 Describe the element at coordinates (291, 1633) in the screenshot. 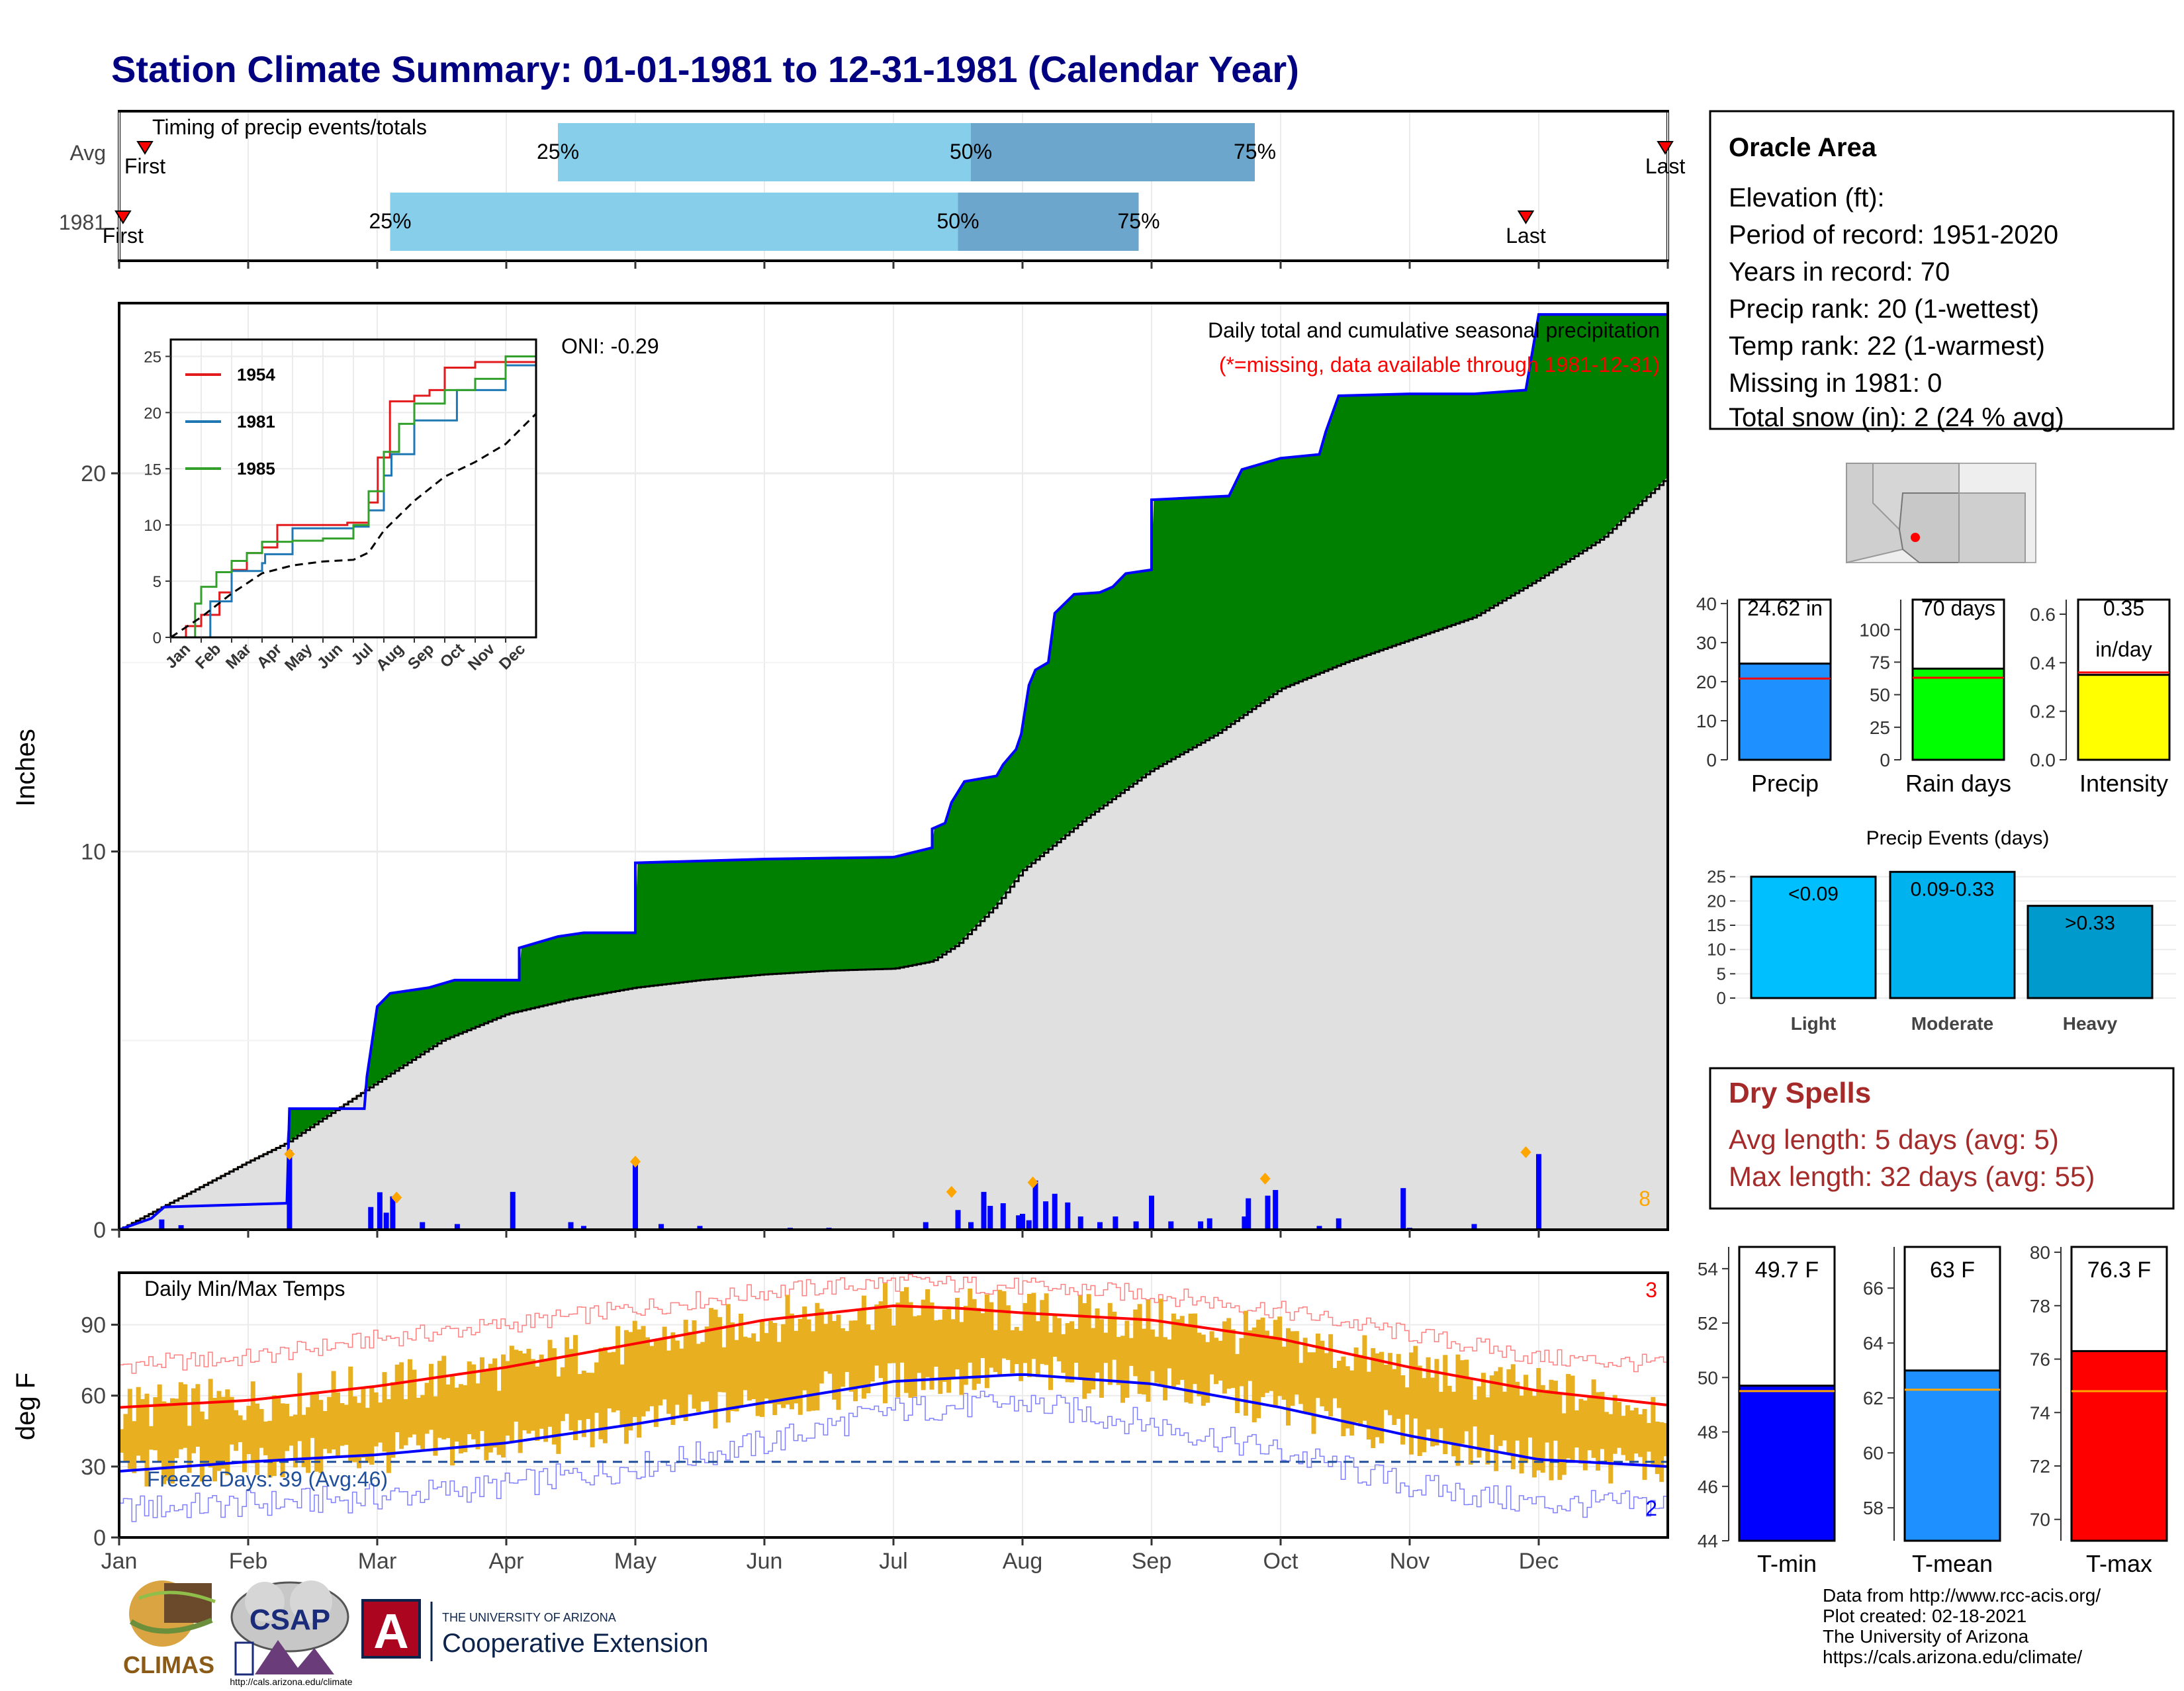

I see `csap-logo: CSAP http://cals.arizona.edu/climate` at that location.